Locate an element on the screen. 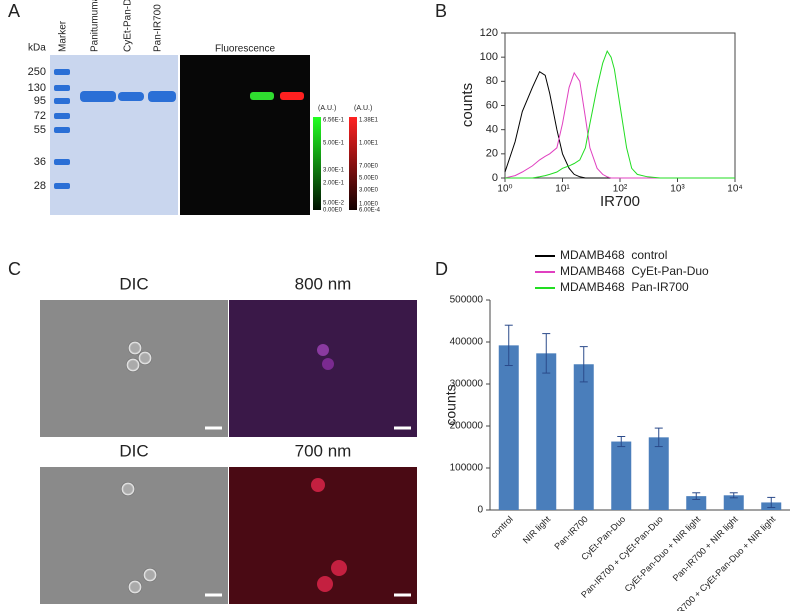  panel-label: A is located at coordinates (14, 11).